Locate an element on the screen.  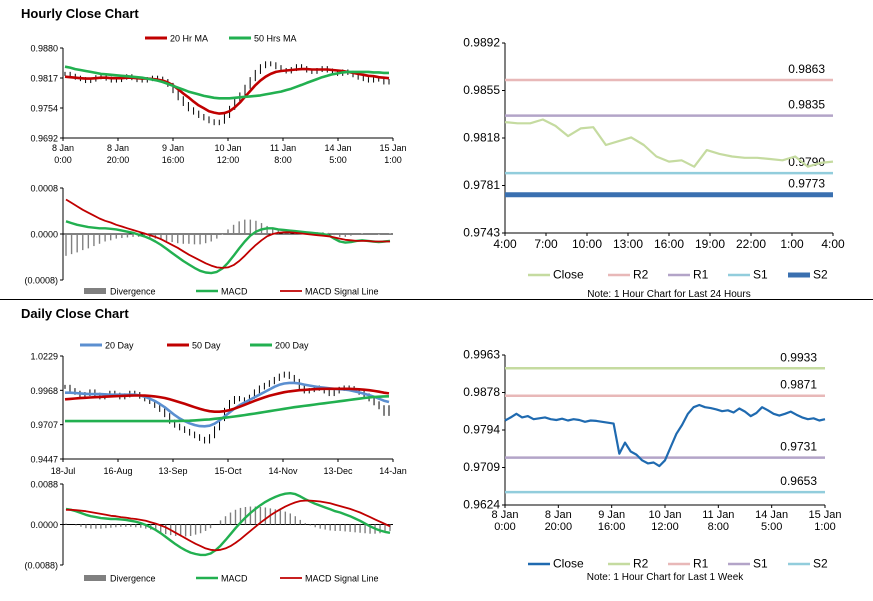
daily-levels-xtick-label: 10 Jan is located at coordinates (664, 515).